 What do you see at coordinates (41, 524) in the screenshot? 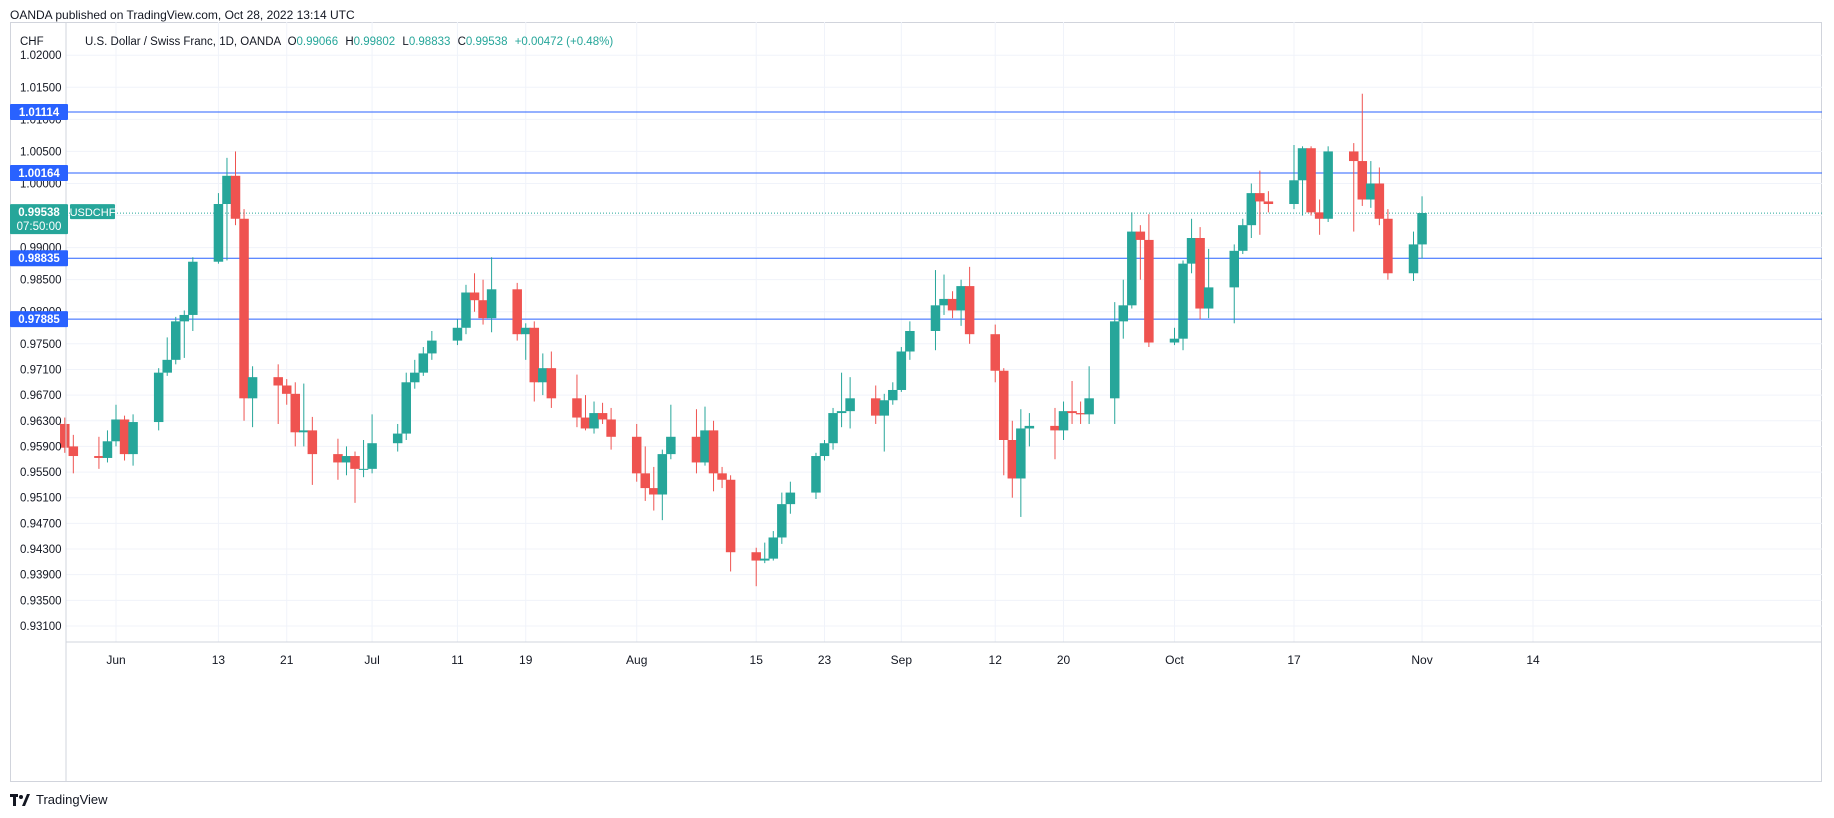
I see `y-tick-label: 0.94700` at bounding box center [41, 524].